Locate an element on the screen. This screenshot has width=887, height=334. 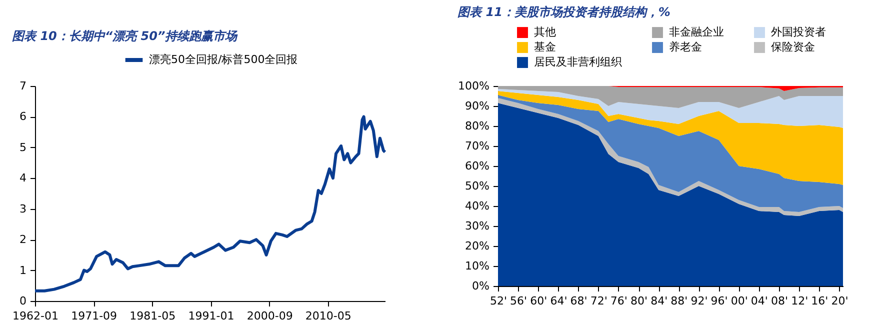
x-tick-label: 76' is located at coordinates (619, 301).